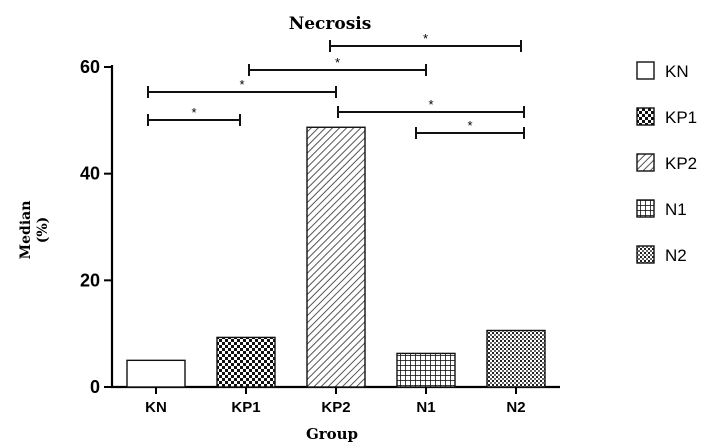 Image resolution: width=713 pixels, height=443 pixels. What do you see at coordinates (43, 230) in the screenshot?
I see `y-axis-label-line-2: (%)` at bounding box center [43, 230].